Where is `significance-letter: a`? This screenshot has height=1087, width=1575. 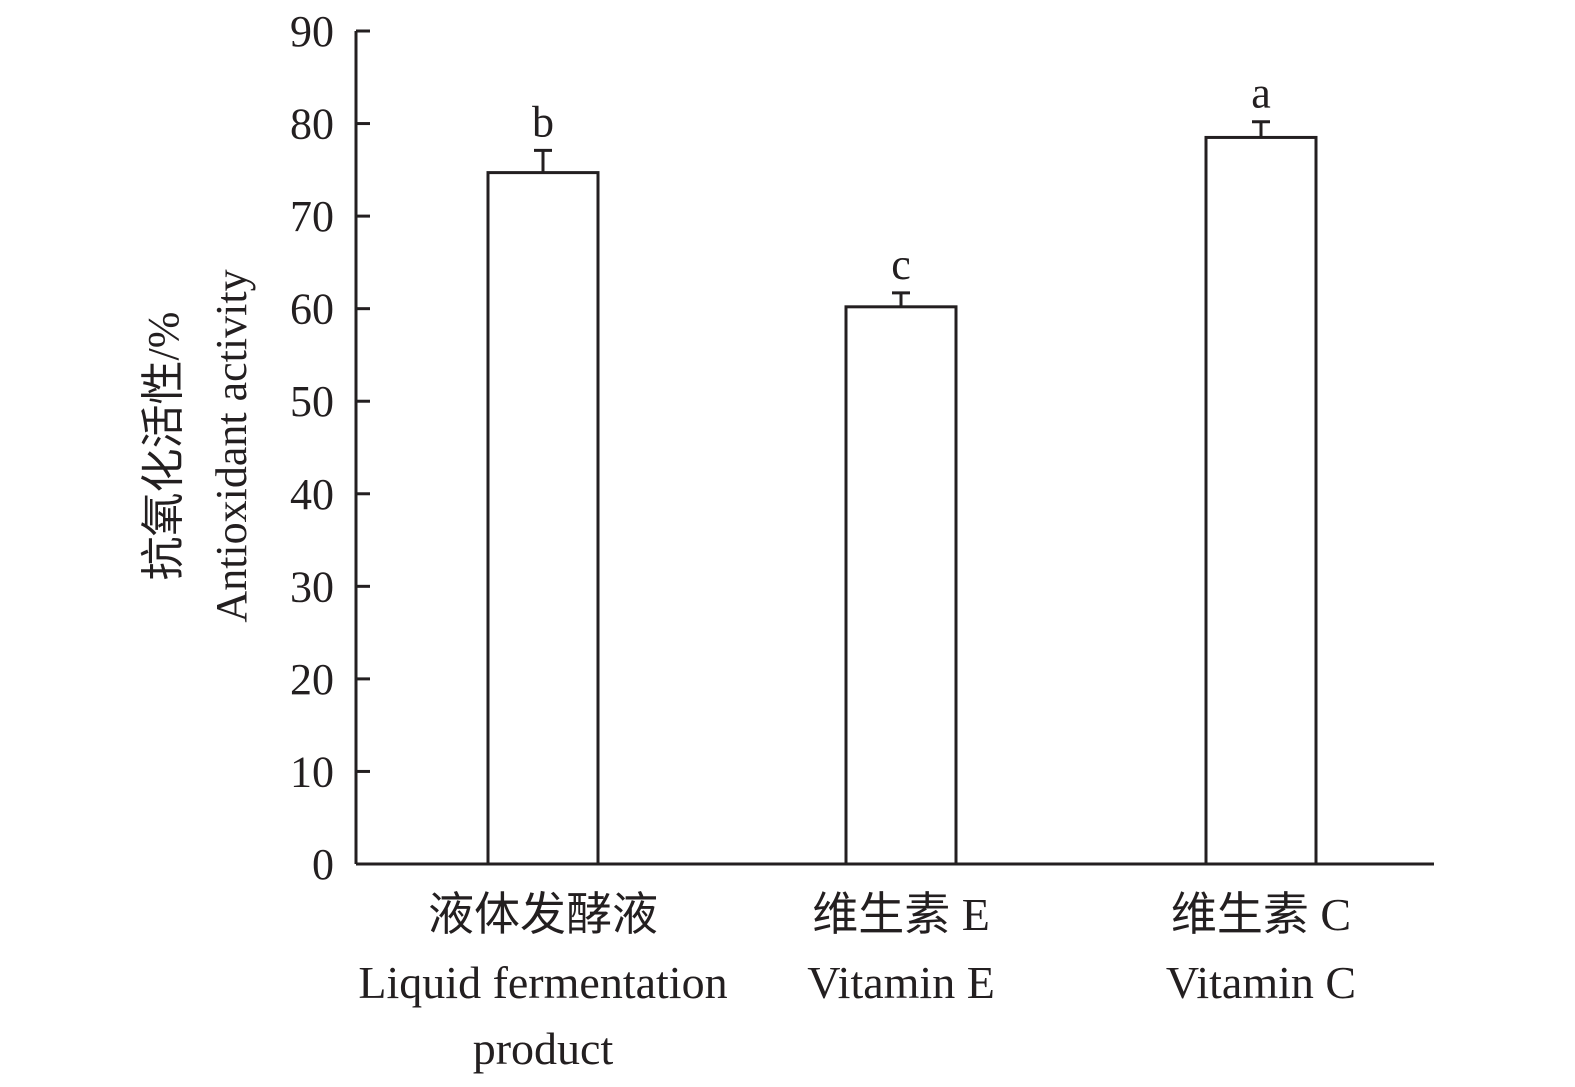
significance-letter: a is located at coordinates (1261, 93).